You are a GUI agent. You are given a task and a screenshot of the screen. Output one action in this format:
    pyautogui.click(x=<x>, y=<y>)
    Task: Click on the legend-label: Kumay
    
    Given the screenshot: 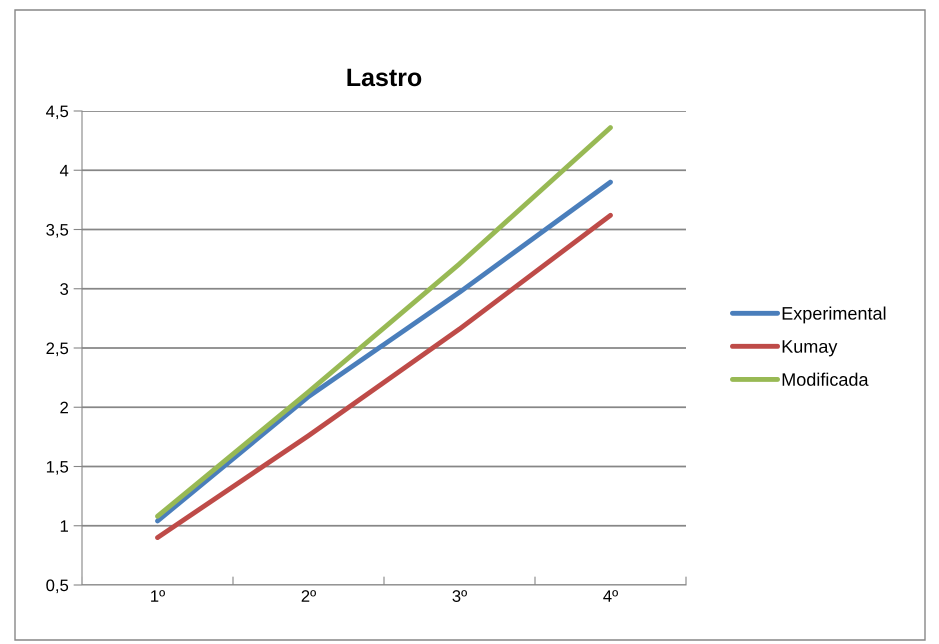 What is the action you would take?
    pyautogui.click(x=810, y=348)
    